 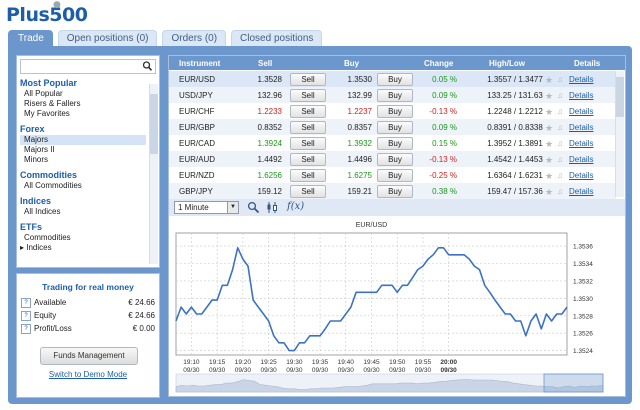 What do you see at coordinates (619, 134) in the screenshot?
I see `table-scrollbar` at bounding box center [619, 134].